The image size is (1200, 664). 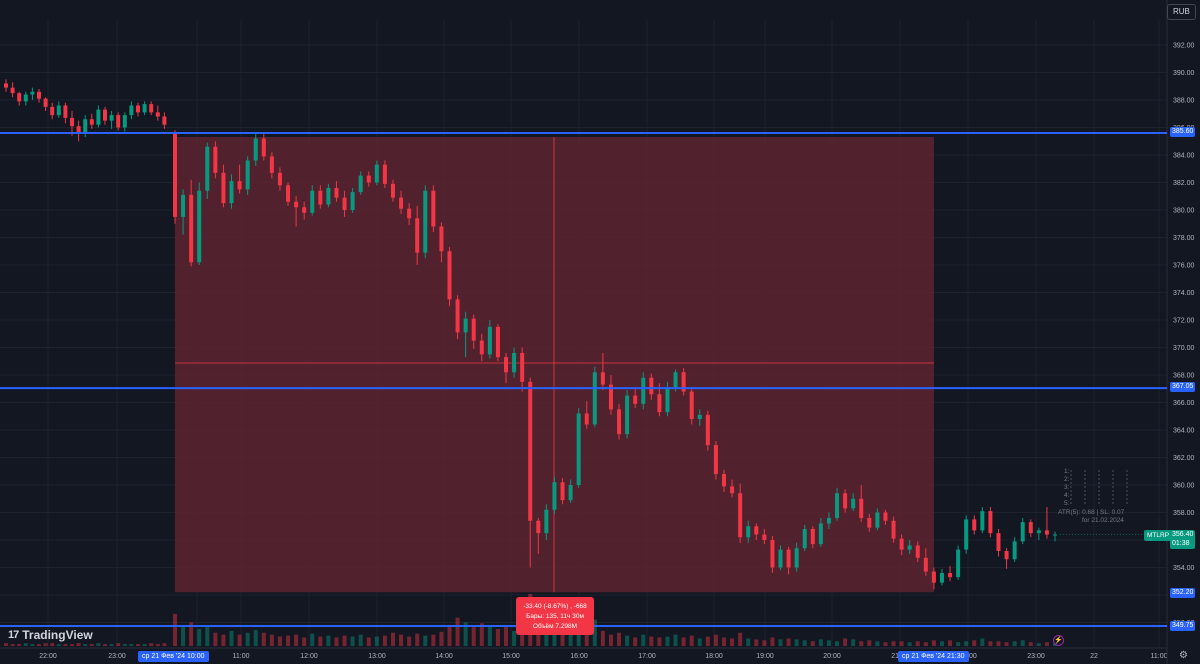 What do you see at coordinates (1184, 376) in the screenshot?
I see `price-tick-label: 368.00` at bounding box center [1184, 376].